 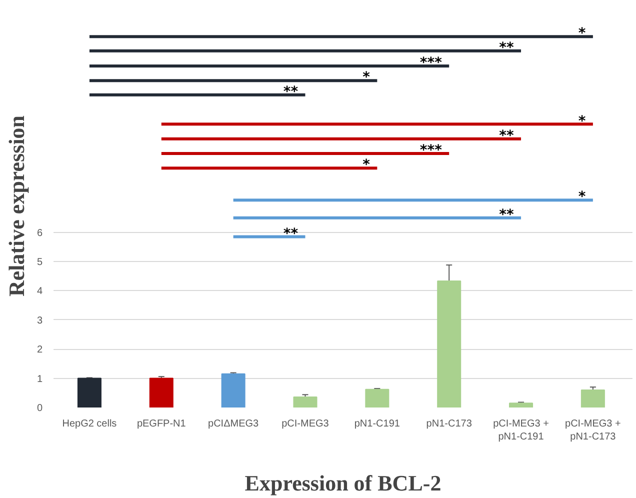 I want to click on y-tick-label: 6, so click(x=39, y=233).